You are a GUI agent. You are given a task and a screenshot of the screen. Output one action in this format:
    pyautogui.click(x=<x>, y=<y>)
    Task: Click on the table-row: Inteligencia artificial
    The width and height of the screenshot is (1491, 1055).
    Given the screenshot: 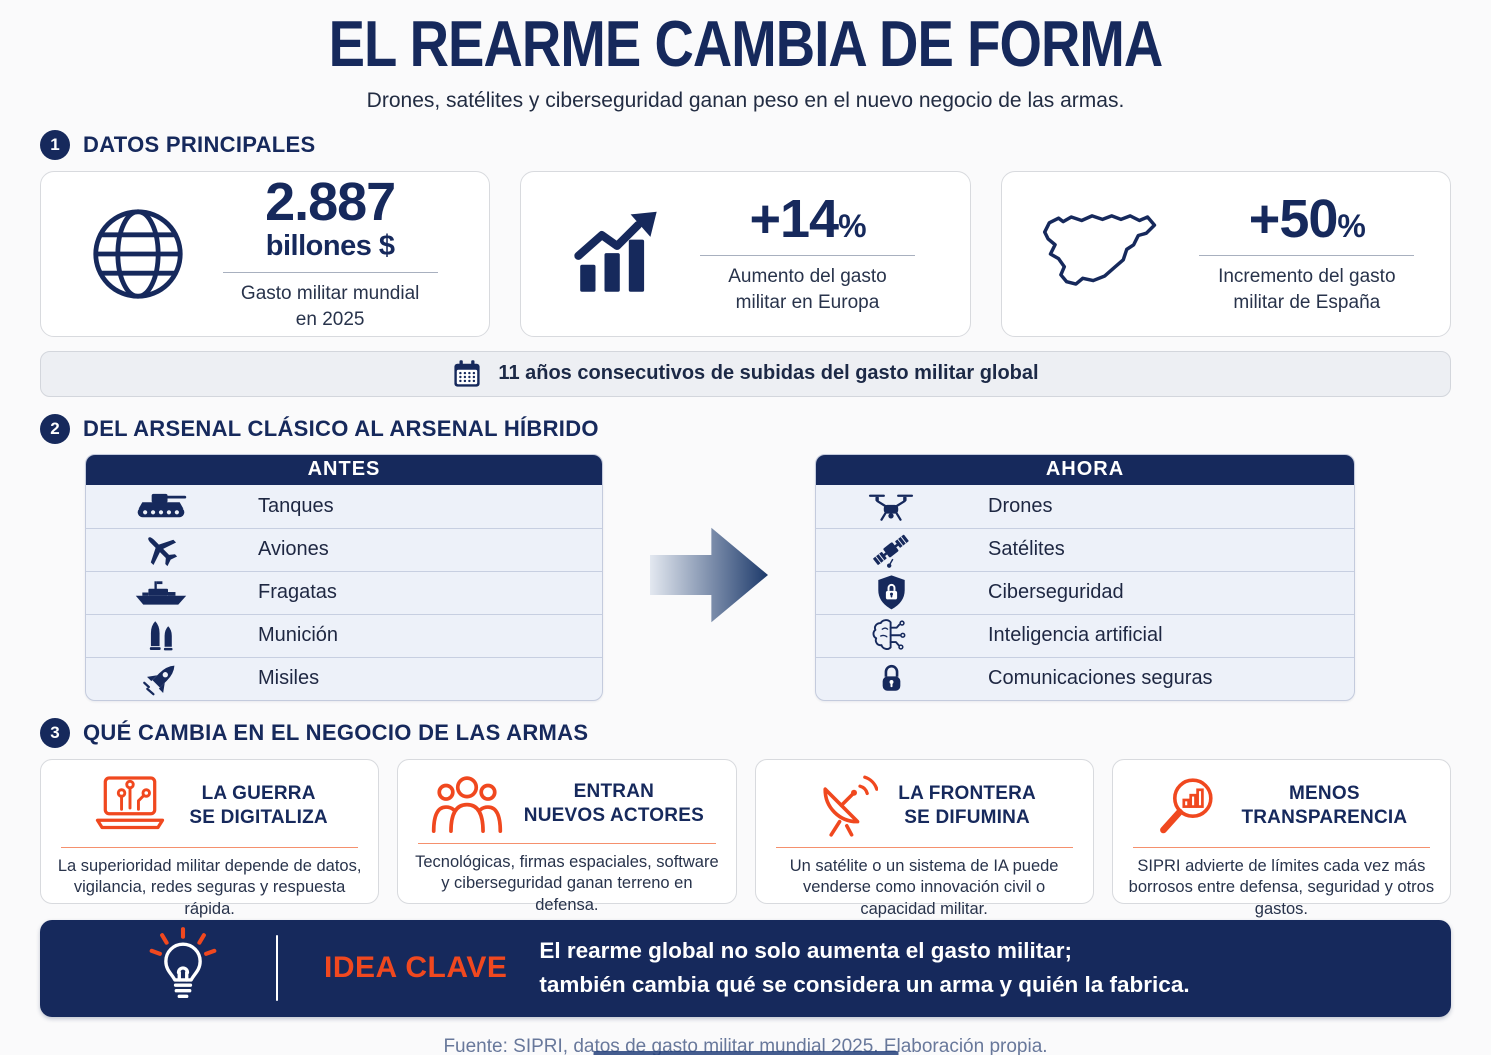 What is the action you would take?
    pyautogui.click(x=1085, y=635)
    